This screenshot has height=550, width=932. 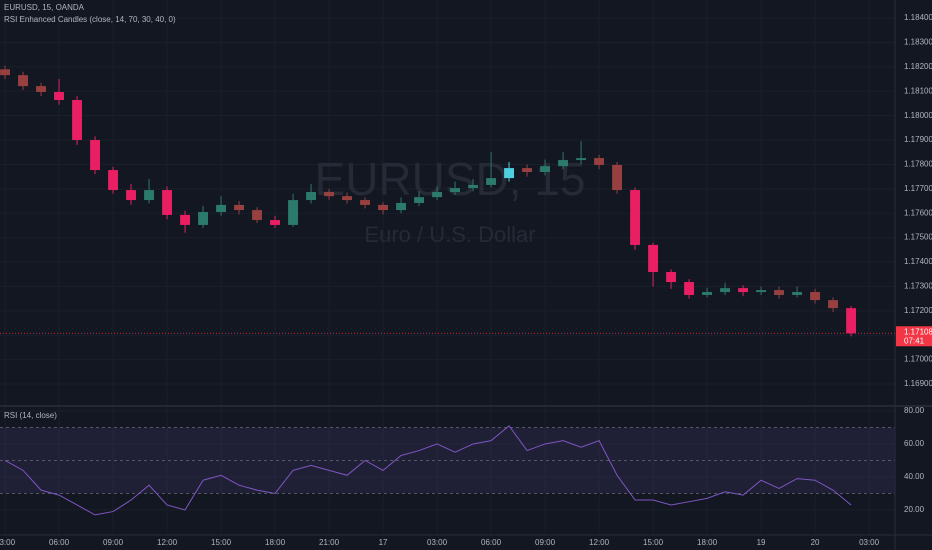 What do you see at coordinates (918, 359) in the screenshot?
I see `y-tick-label: 1.17000` at bounding box center [918, 359].